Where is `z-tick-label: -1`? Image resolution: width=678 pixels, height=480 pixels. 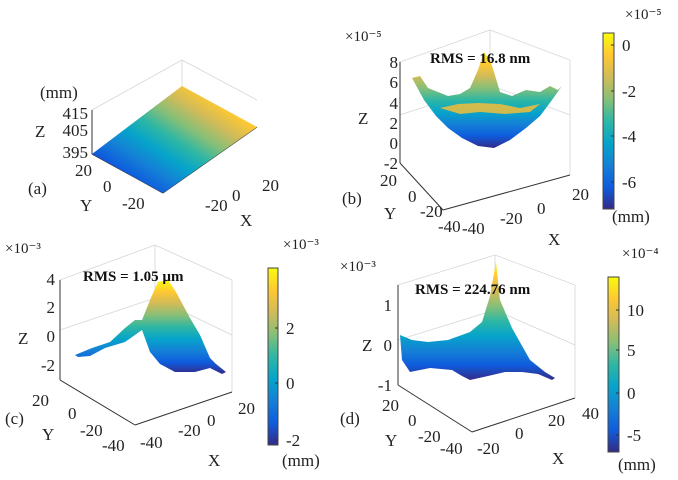
z-tick-label: -1 is located at coordinates (384, 385).